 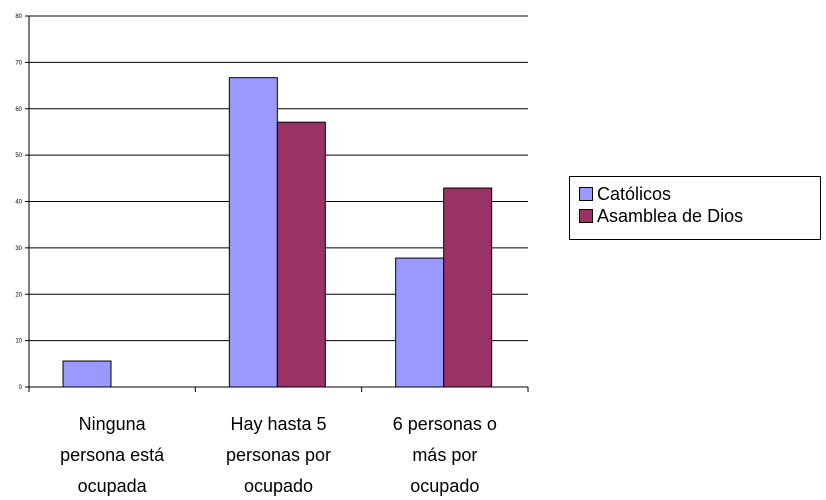 What do you see at coordinates (18, 342) in the screenshot?
I see `y-tick-label: 10` at bounding box center [18, 342].